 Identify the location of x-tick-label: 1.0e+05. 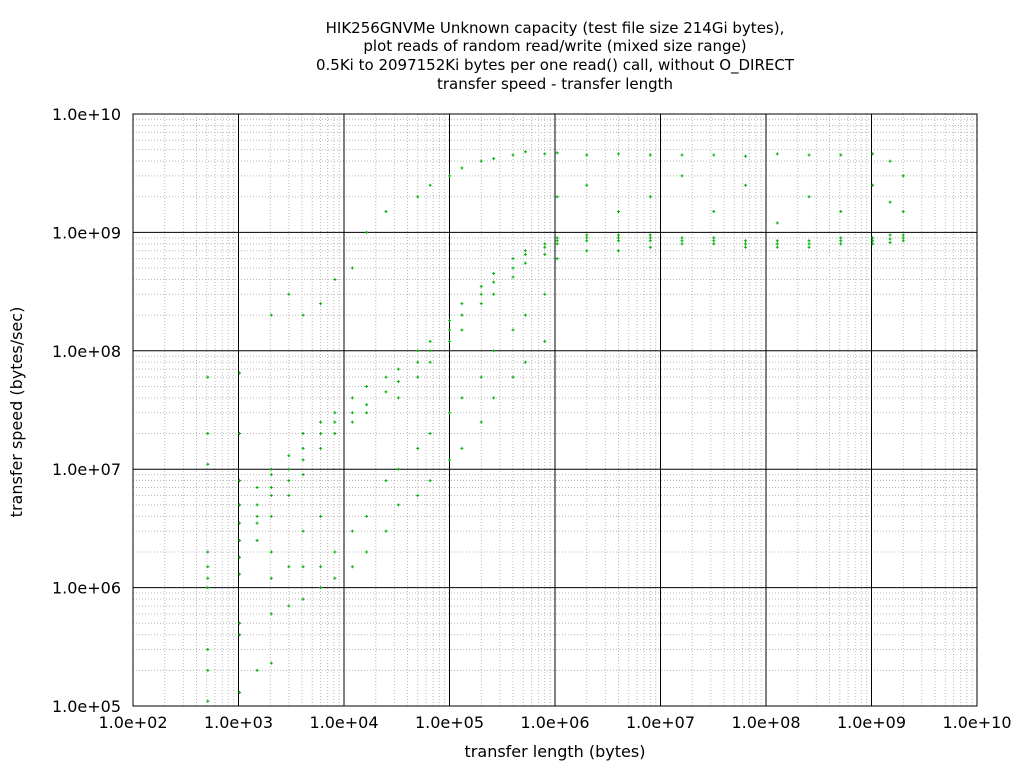
(449, 722).